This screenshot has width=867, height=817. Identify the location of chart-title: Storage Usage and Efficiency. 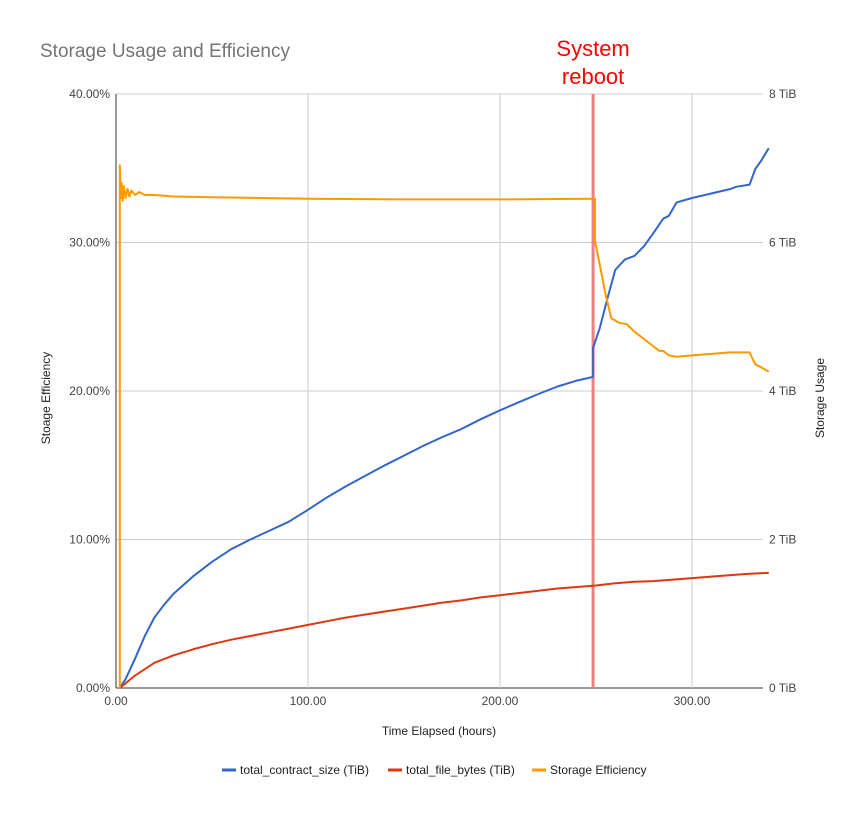
(165, 51).